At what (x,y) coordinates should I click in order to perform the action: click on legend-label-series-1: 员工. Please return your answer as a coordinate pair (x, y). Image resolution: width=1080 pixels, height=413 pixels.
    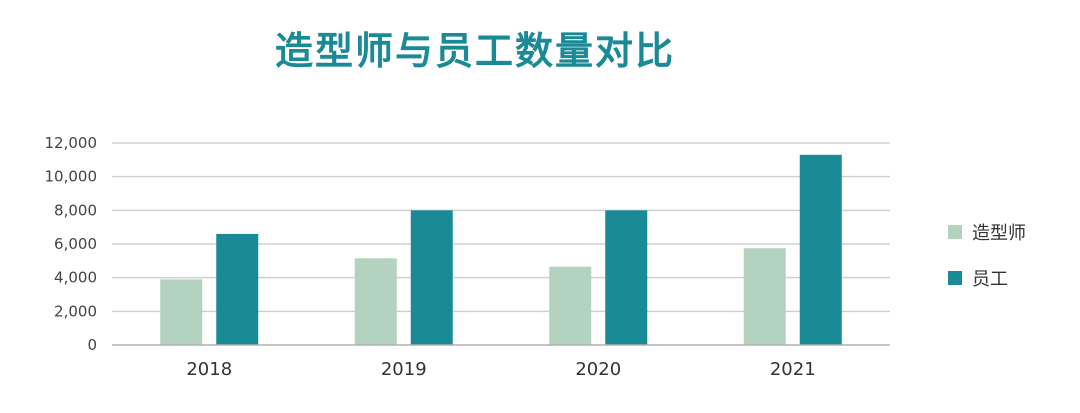
    Looking at the image, I should click on (990, 279).